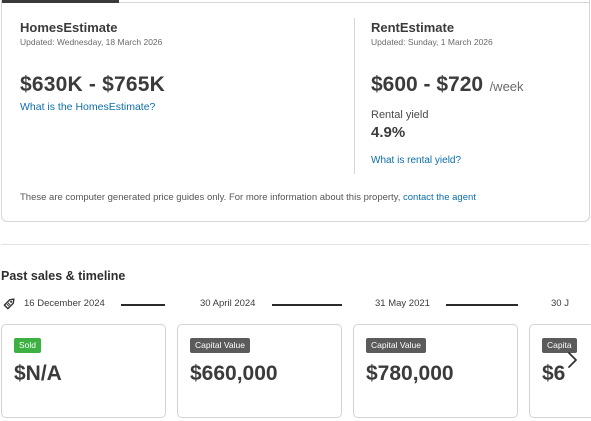  What do you see at coordinates (91, 42) in the screenshot?
I see `homes-estimate-updated: Updated: Wednesday, 18 March 2026` at bounding box center [91, 42].